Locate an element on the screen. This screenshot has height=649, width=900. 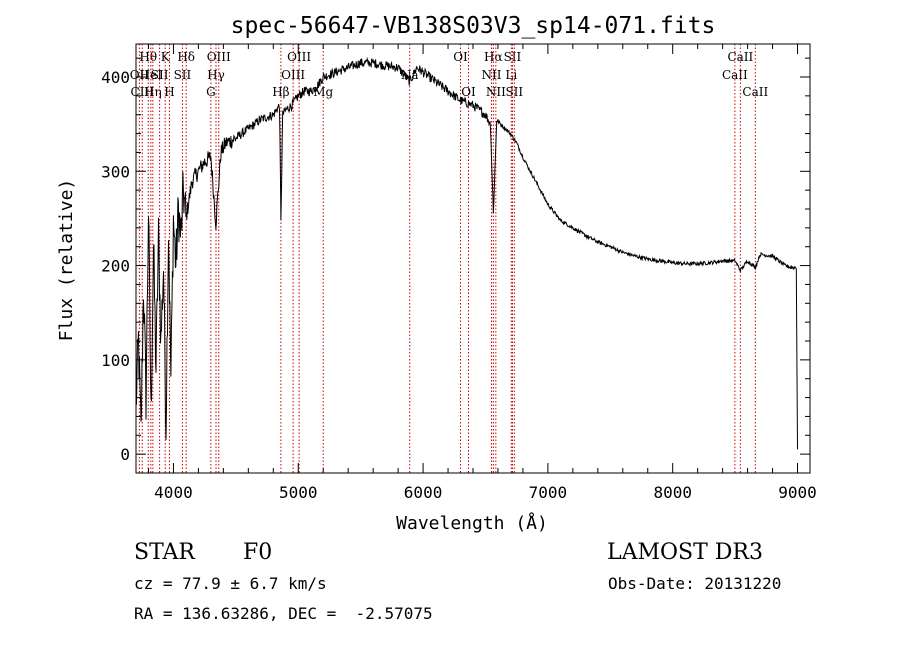
coordinates: RA = 136.63286, DEC = -2.57075 is located at coordinates (283, 613).